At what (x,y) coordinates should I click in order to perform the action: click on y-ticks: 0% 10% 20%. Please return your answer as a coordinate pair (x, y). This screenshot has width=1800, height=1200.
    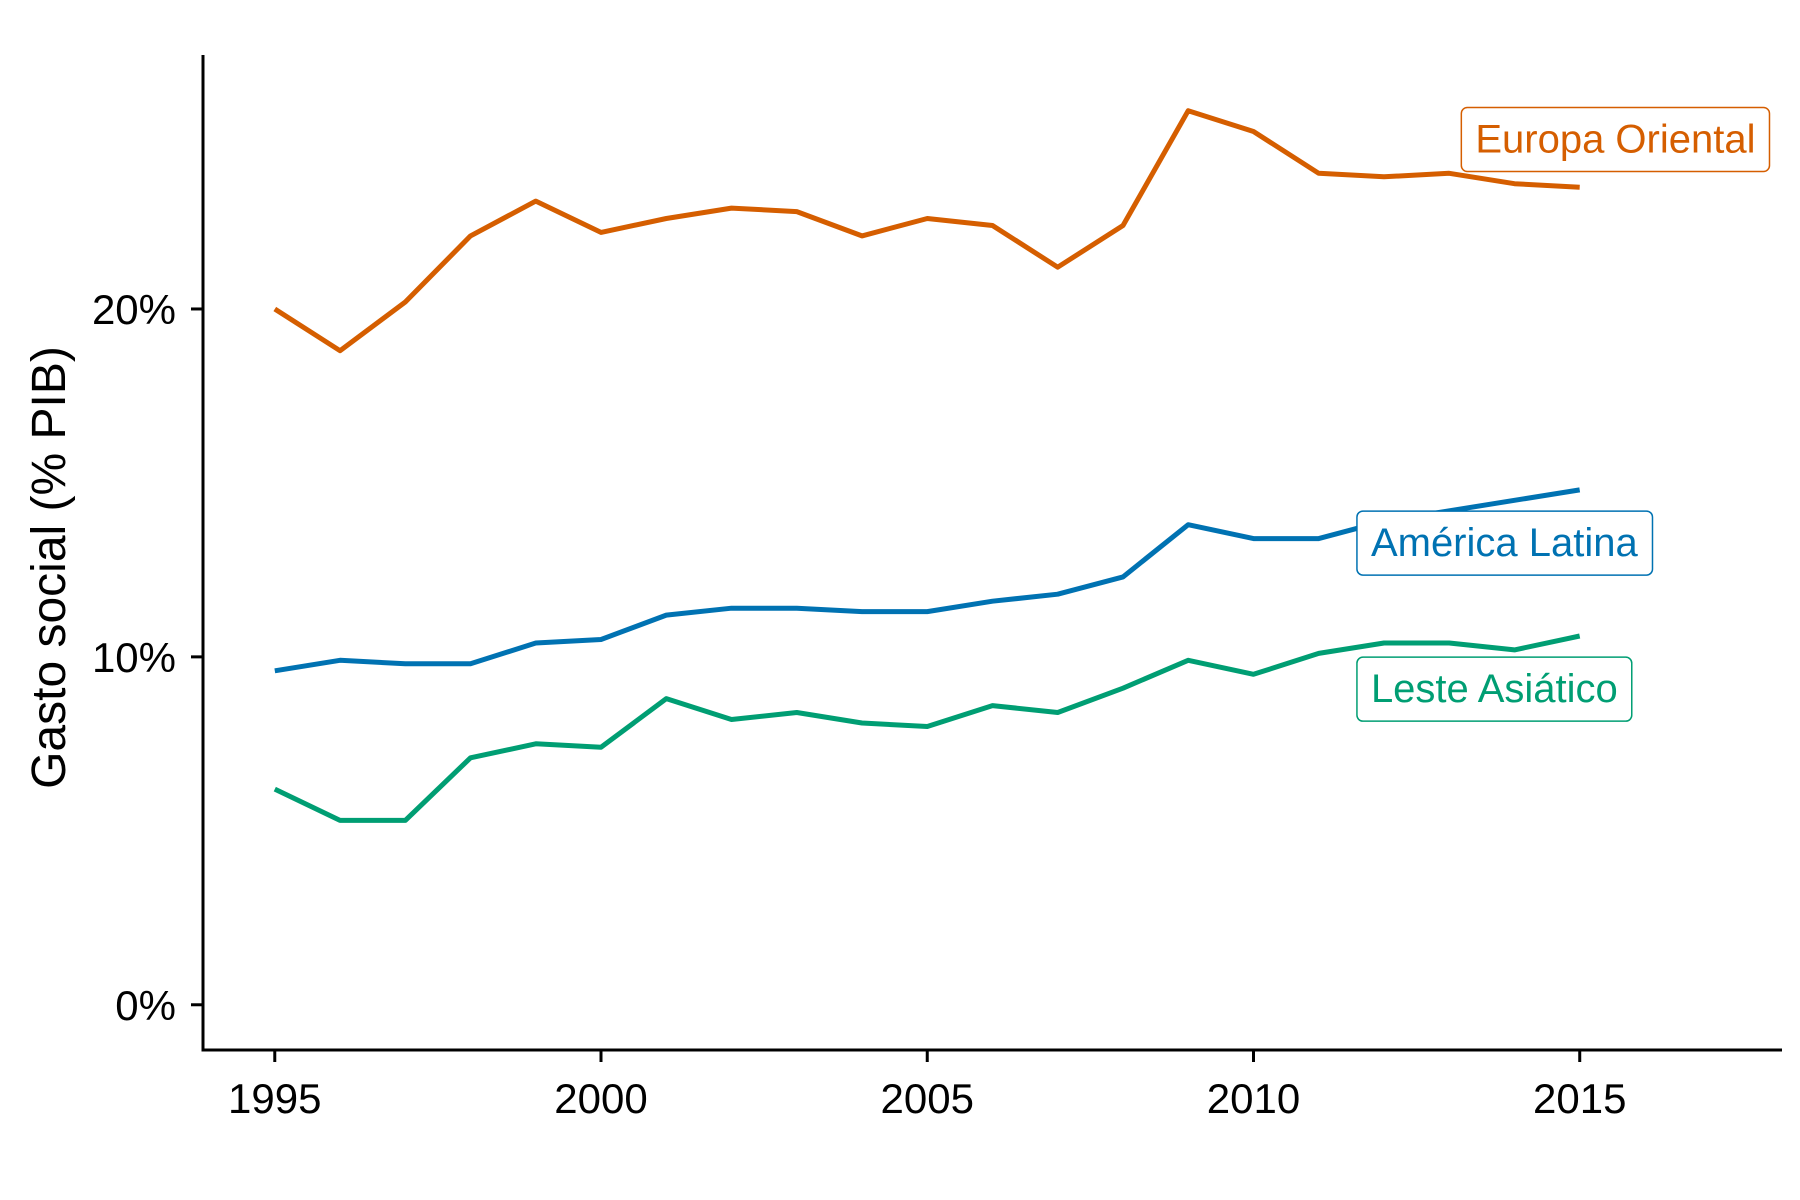
    Looking at the image, I should click on (147, 657).